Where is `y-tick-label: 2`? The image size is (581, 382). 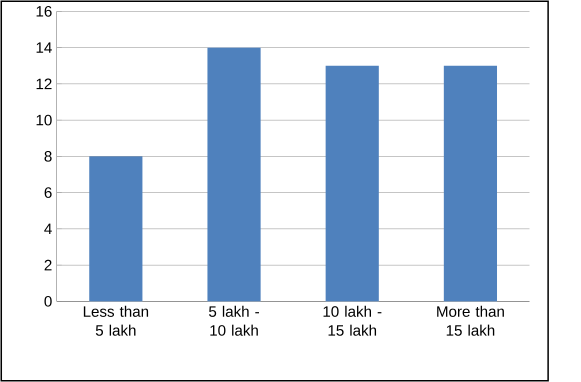
y-tick-label: 2 is located at coordinates (48, 265).